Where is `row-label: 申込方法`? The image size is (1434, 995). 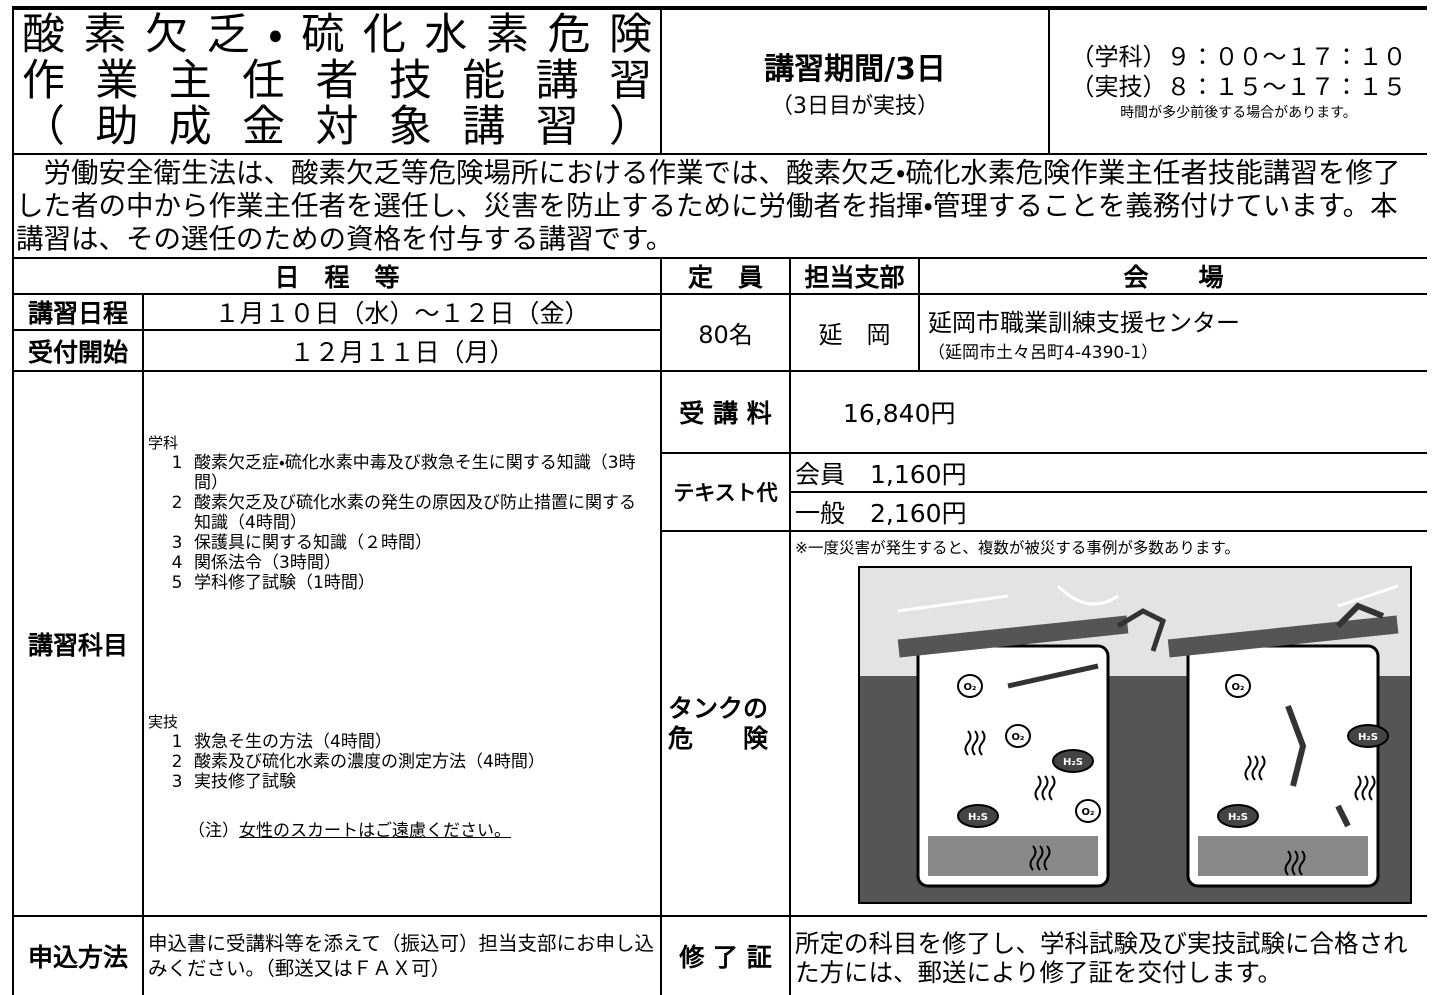
row-label: 申込方法 is located at coordinates (78, 956).